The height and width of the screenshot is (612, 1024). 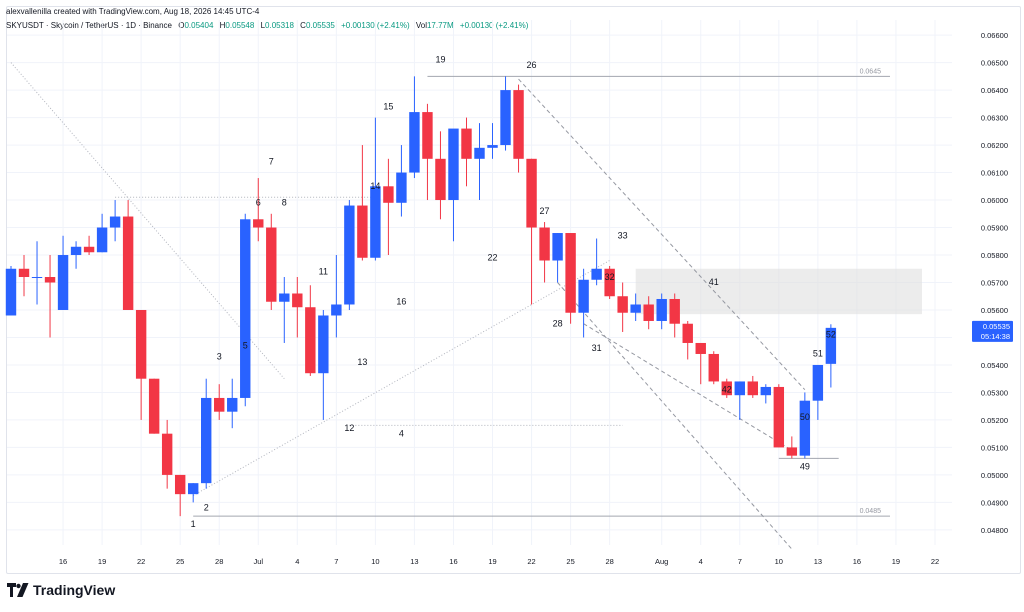 I want to click on y-tick-label: 0.05800, so click(x=994, y=255).